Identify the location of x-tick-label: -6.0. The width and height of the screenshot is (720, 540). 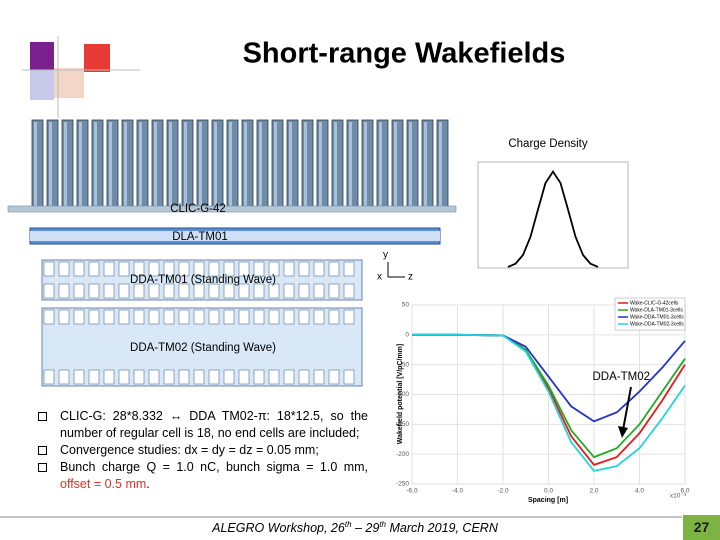
(412, 491).